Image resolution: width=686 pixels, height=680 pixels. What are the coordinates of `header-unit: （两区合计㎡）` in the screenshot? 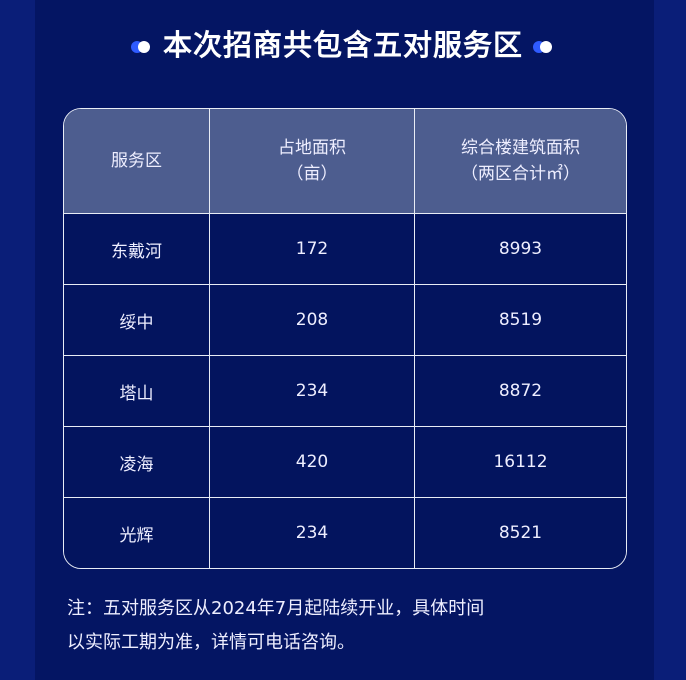 It's located at (520, 174).